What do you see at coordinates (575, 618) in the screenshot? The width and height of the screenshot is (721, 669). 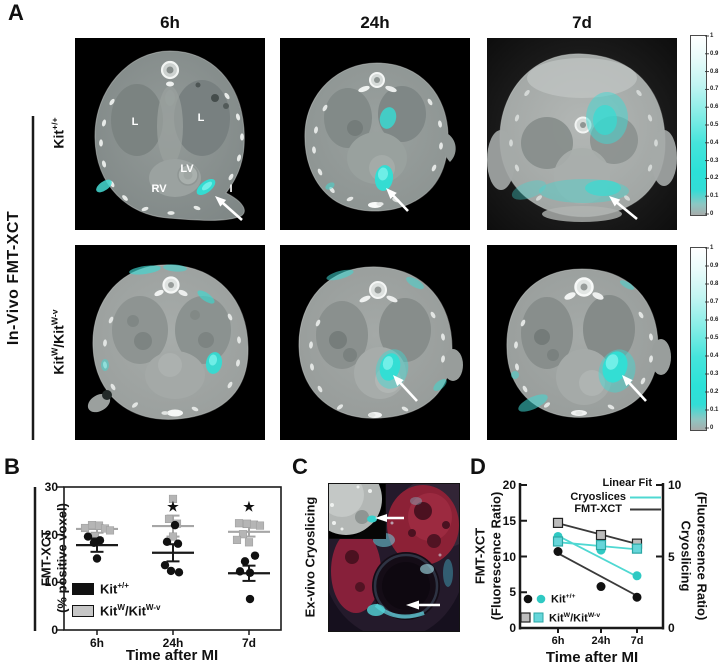 I see `panel-d-legend-kit-mut: KitW/KitW-v` at bounding box center [575, 618].